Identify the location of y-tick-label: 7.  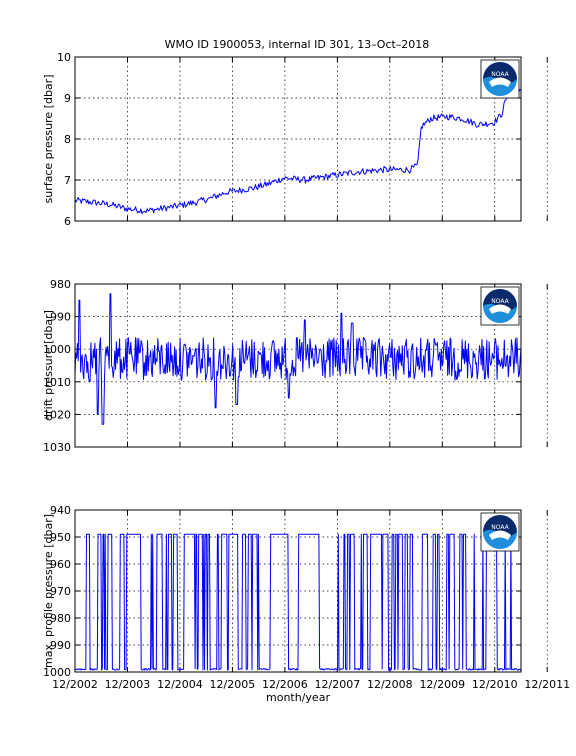
(67, 180).